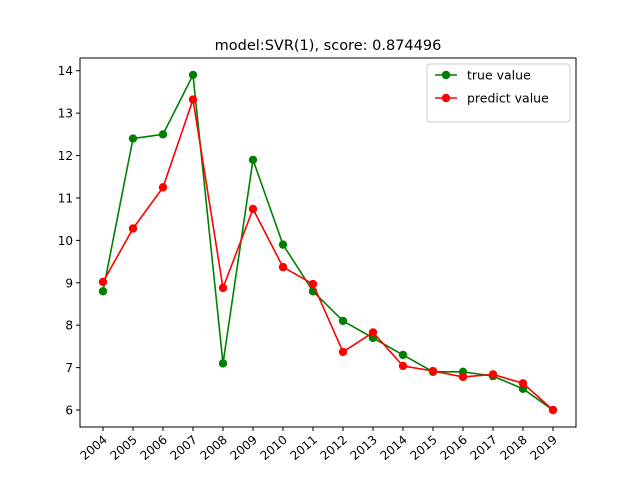  I want to click on y-tick-label: 9, so click(69, 283).